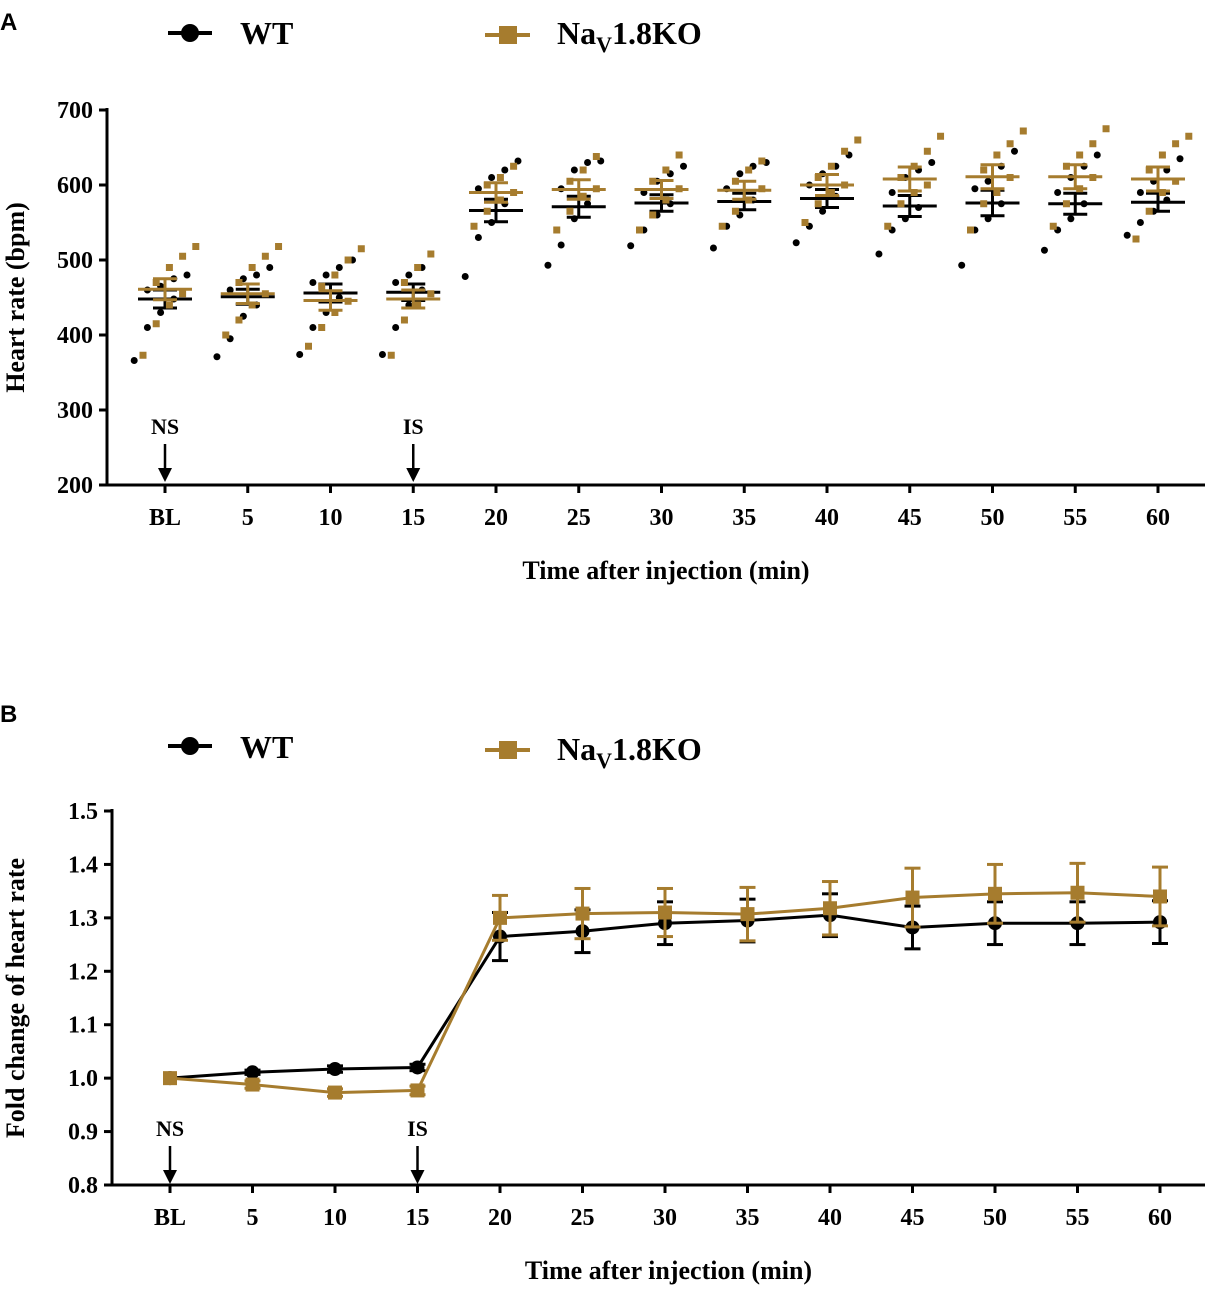 This screenshot has width=1221, height=1289. I want to click on y-axis-title: Fold change of heart rate, so click(15, 998).